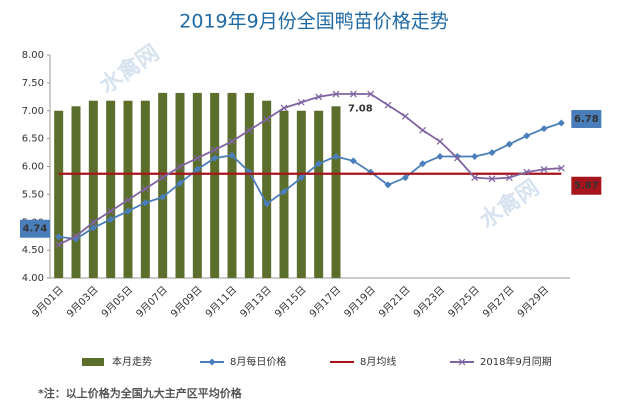 Image resolution: width=628 pixels, height=413 pixels. I want to click on data-label-box: 4.74, so click(35, 228).